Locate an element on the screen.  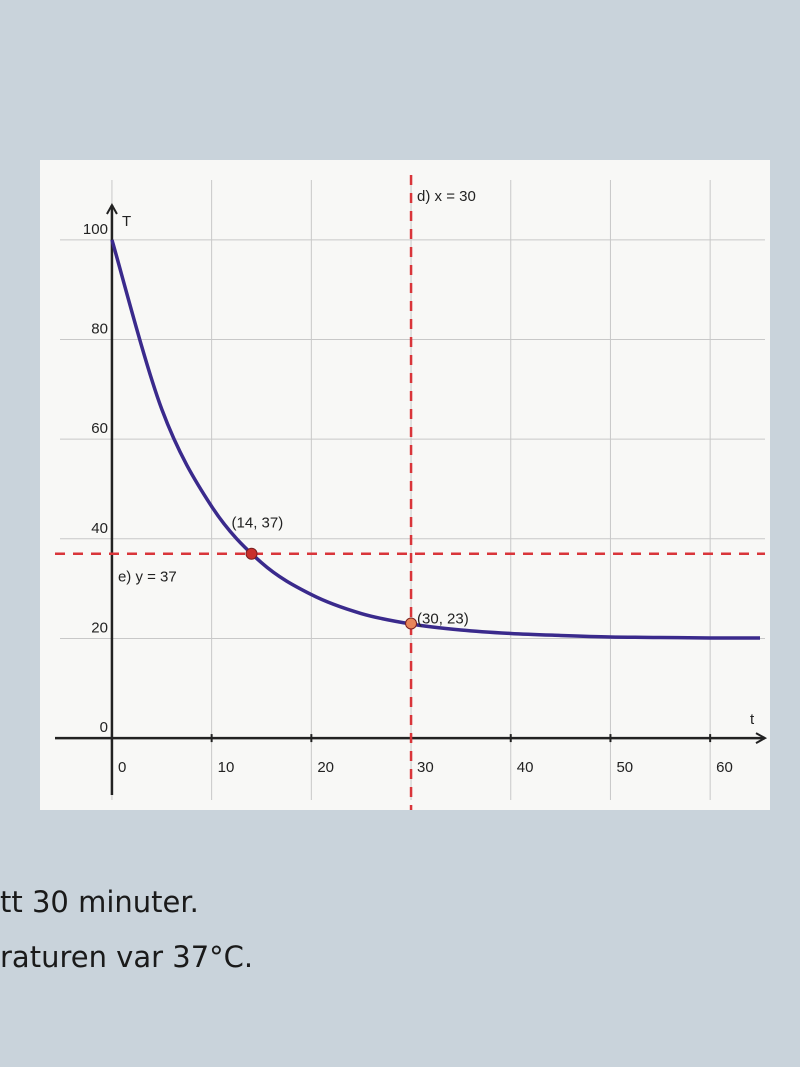
x-tick-label: 30 is located at coordinates (425, 767).